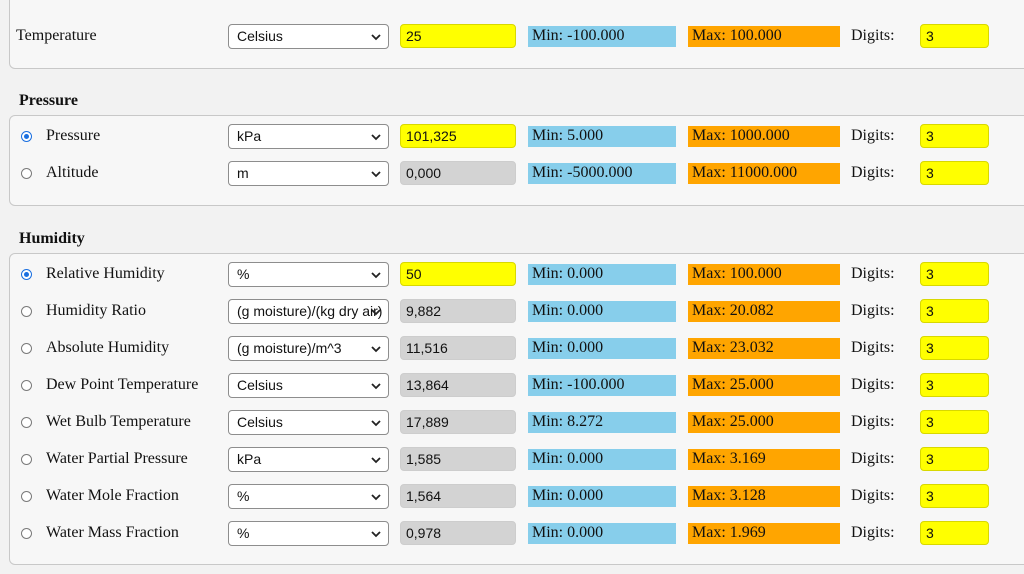 Image resolution: width=1024 pixels, height=574 pixels. What do you see at coordinates (602, 422) in the screenshot?
I see `wet-bulb-temperature-min: Min: 8.272` at bounding box center [602, 422].